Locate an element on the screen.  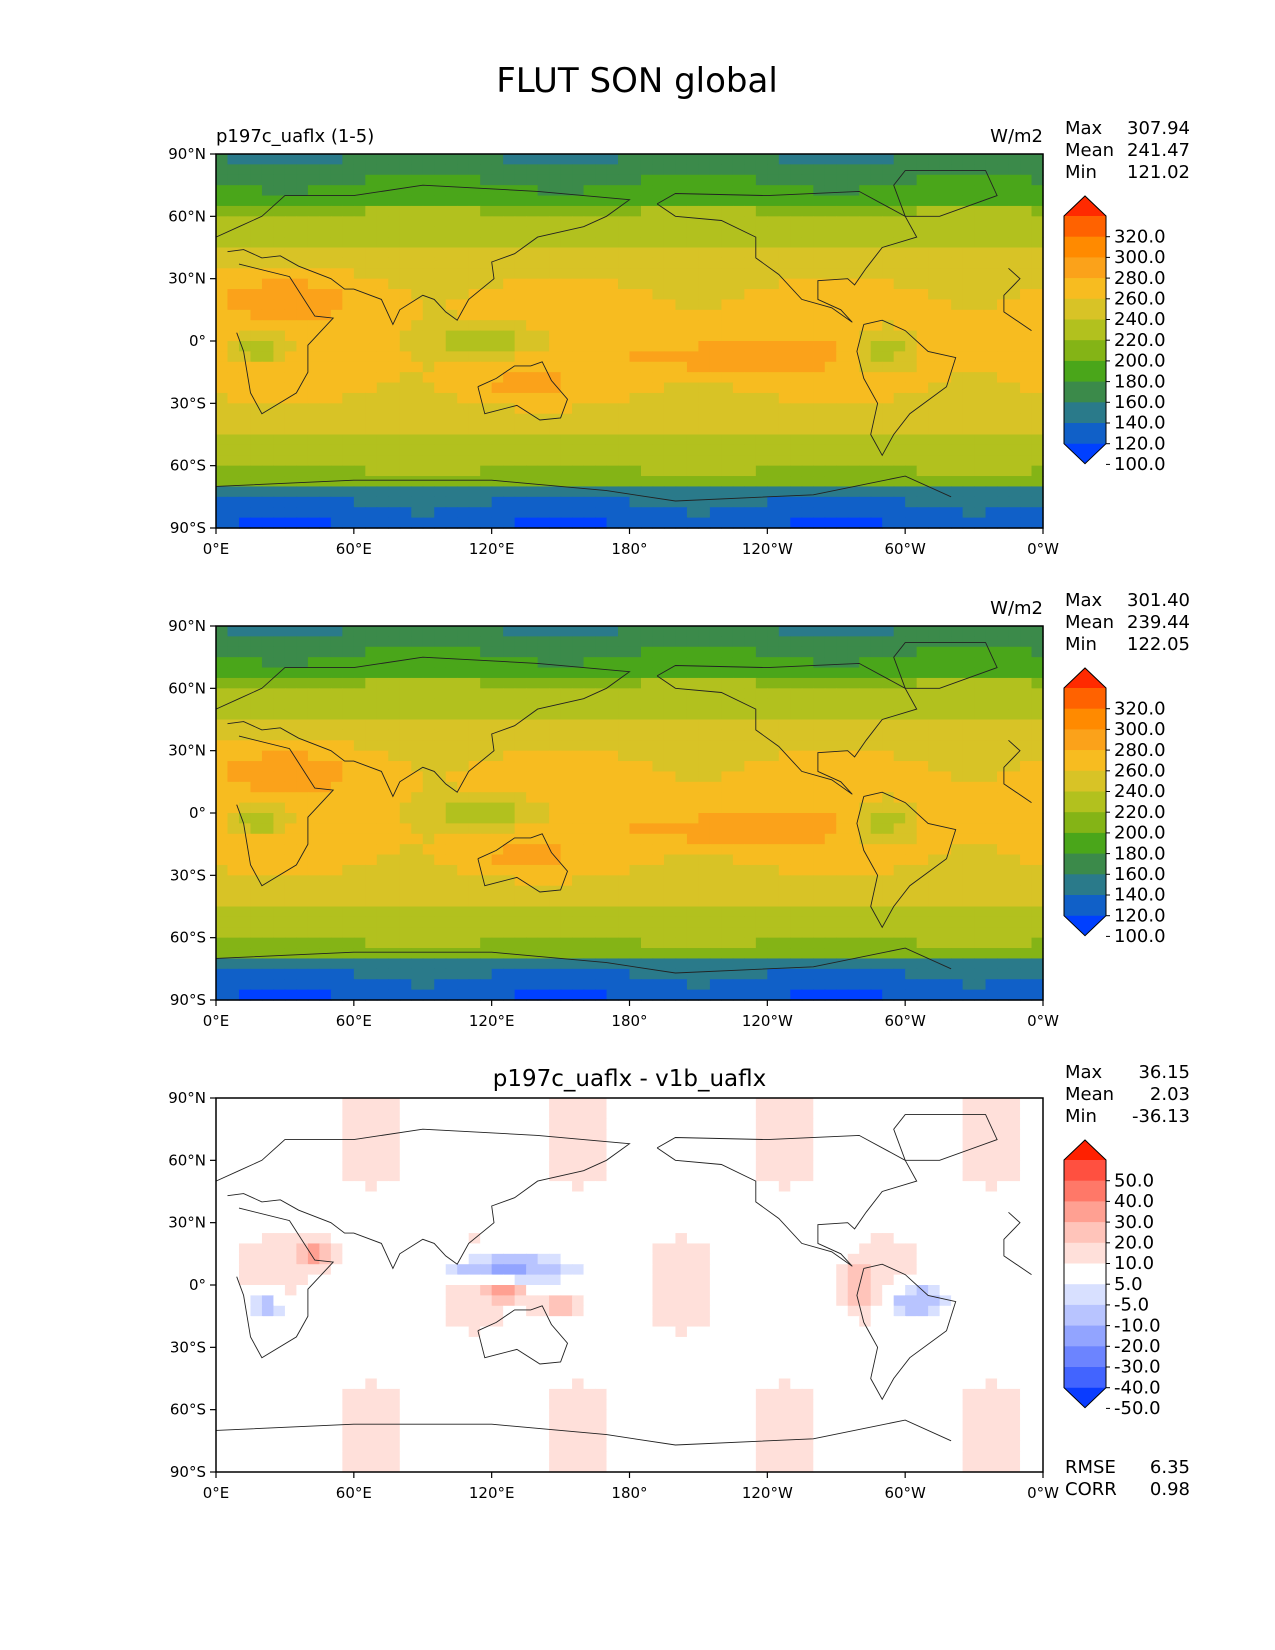
colorbar-tick-label: -5.0 is located at coordinates (1131, 1305).